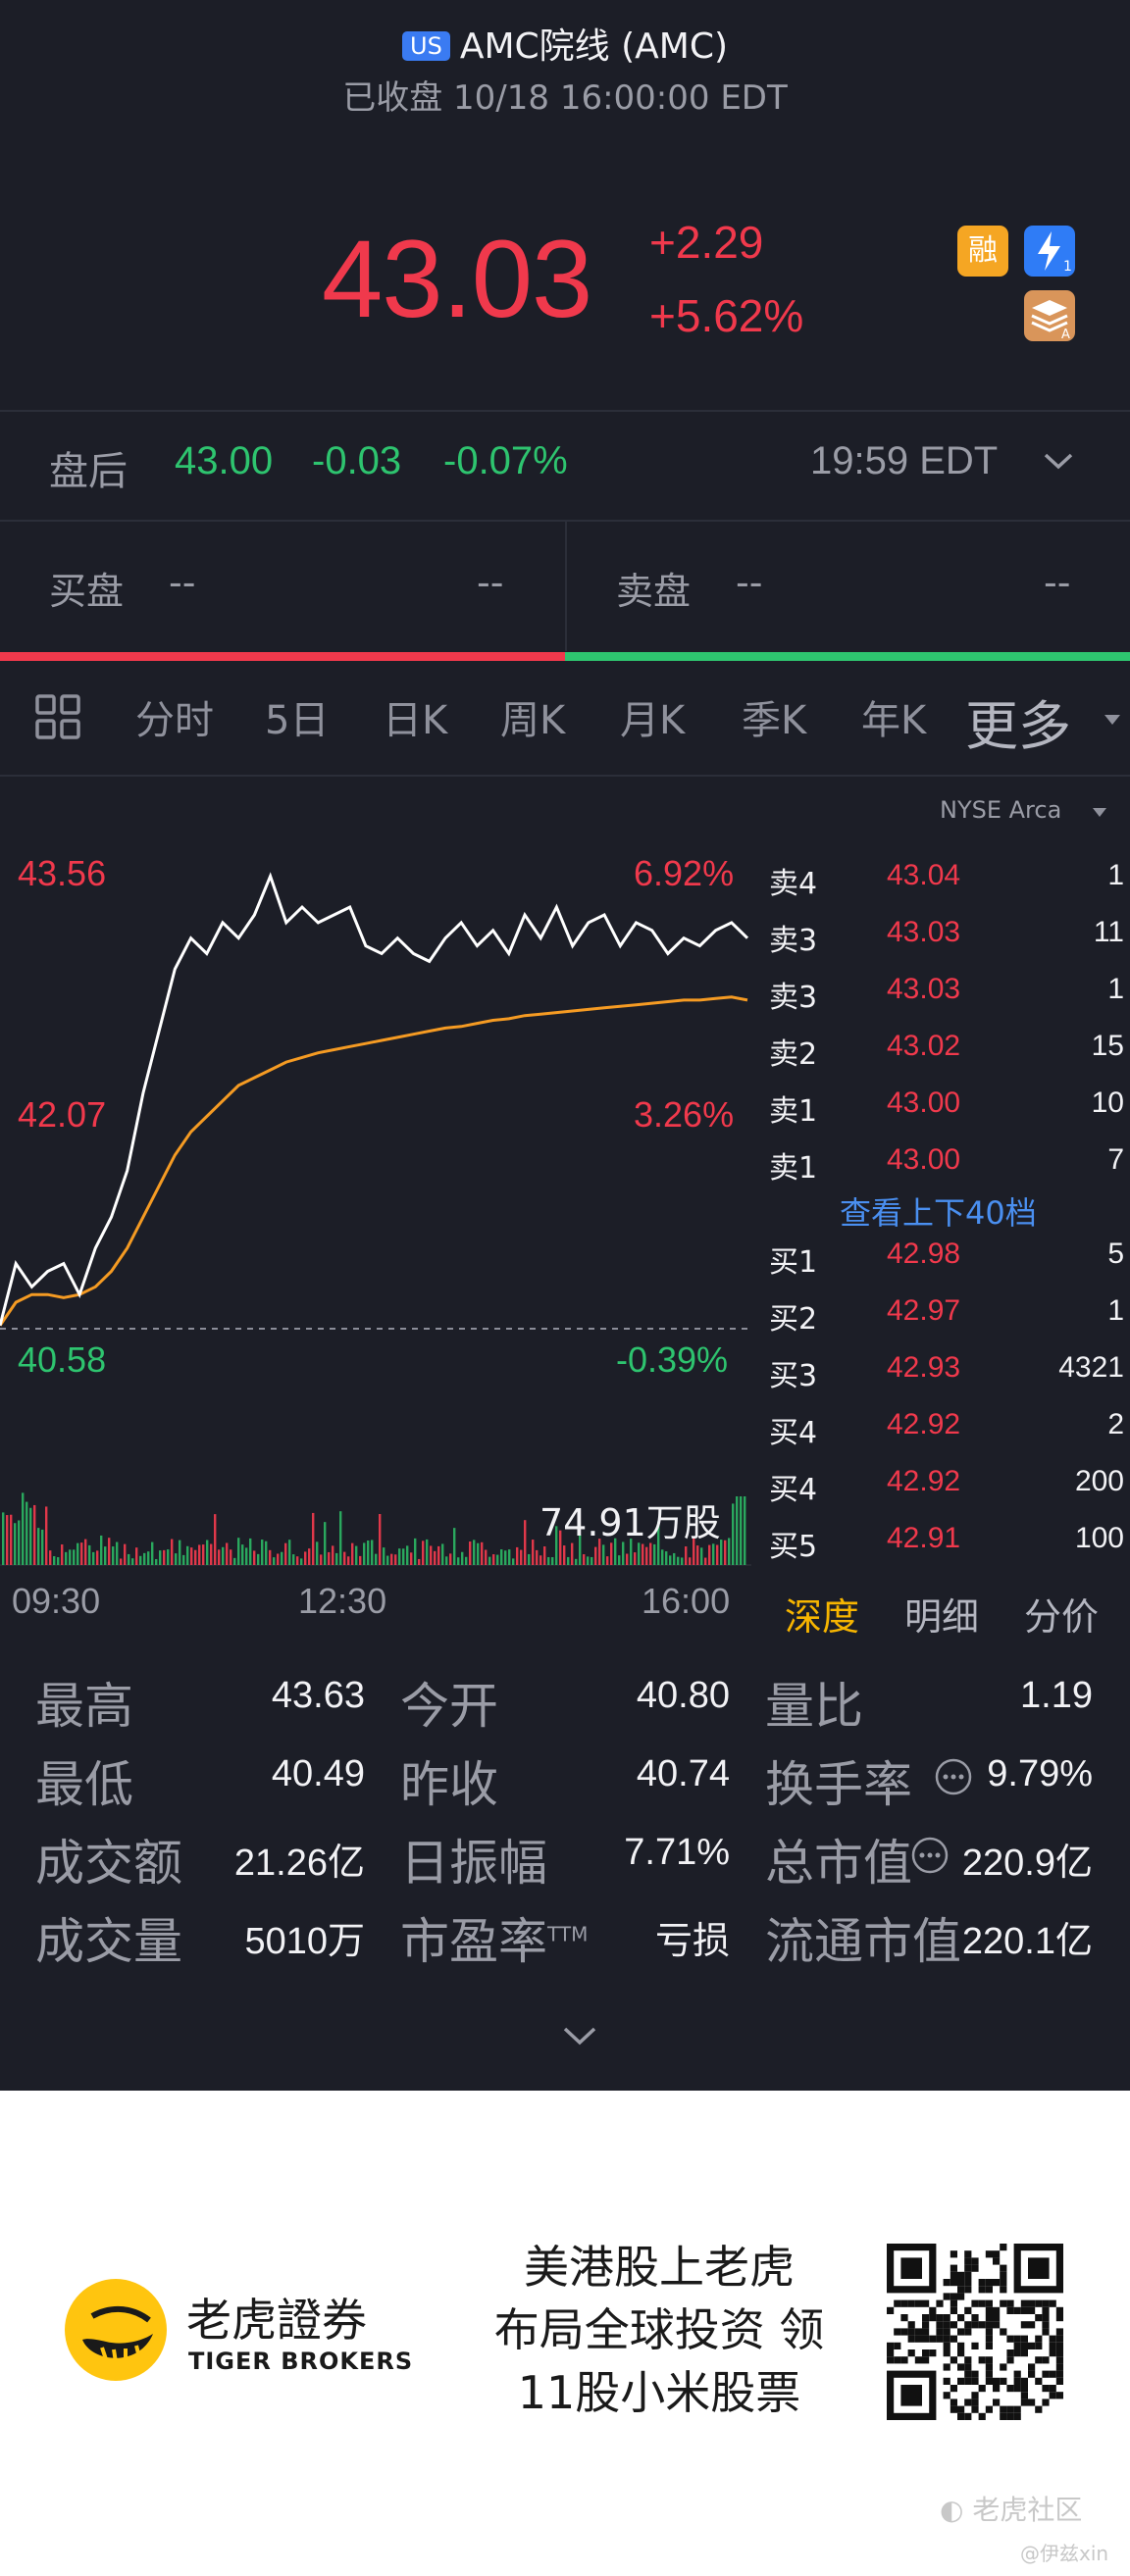  What do you see at coordinates (490, 582) in the screenshot?
I see `bid-value-right: --` at bounding box center [490, 582].